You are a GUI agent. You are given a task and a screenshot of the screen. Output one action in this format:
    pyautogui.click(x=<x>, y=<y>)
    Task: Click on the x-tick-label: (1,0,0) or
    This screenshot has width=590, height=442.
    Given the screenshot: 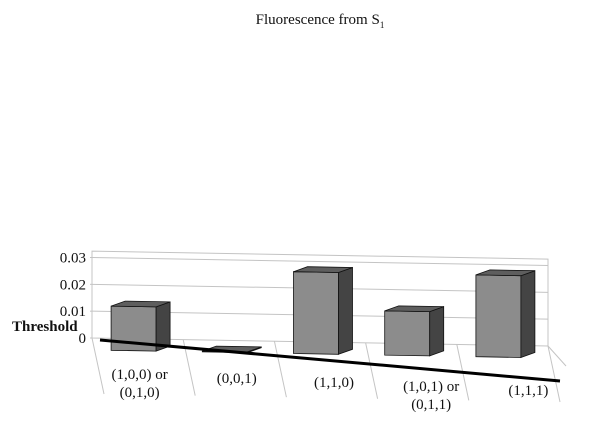 What is the action you would take?
    pyautogui.click(x=139, y=375)
    